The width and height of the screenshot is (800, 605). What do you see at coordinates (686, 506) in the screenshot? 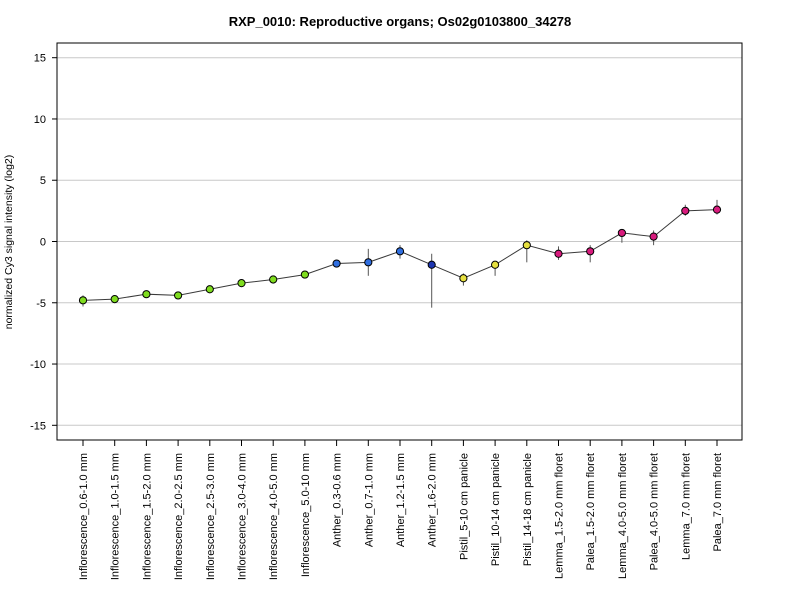
I see `x-tick-label: Lemma_7.0 mm floret` at bounding box center [686, 506].